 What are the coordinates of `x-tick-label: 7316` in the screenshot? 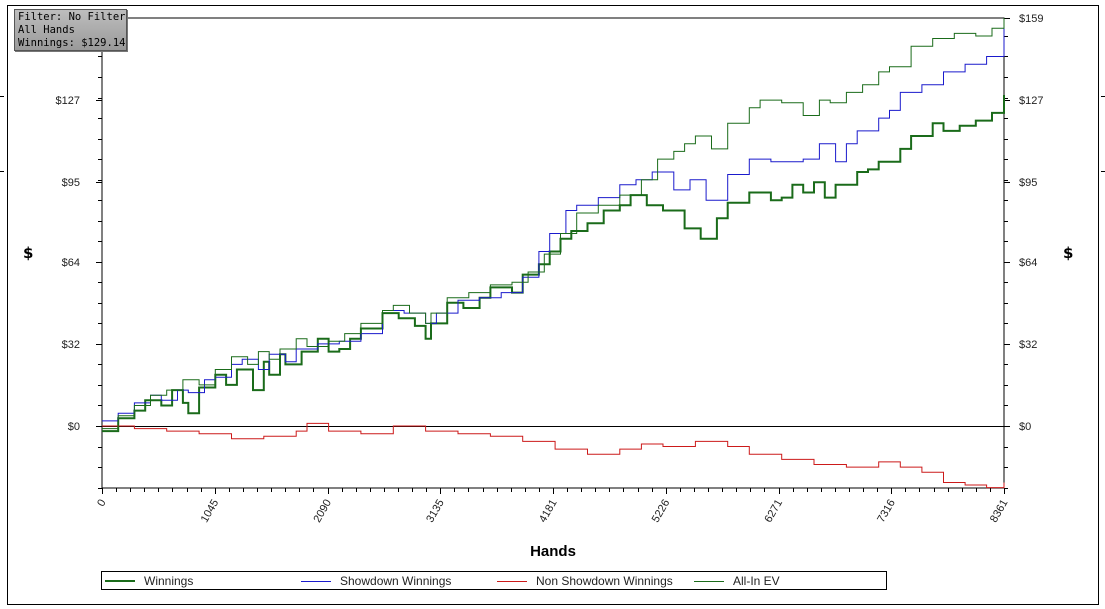 It's located at (886, 511).